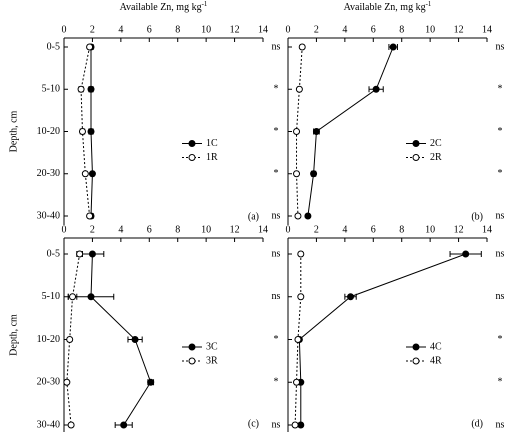 This screenshot has height=448, width=525. What do you see at coordinates (436, 360) in the screenshot?
I see `legend-label: 4R` at bounding box center [436, 360].